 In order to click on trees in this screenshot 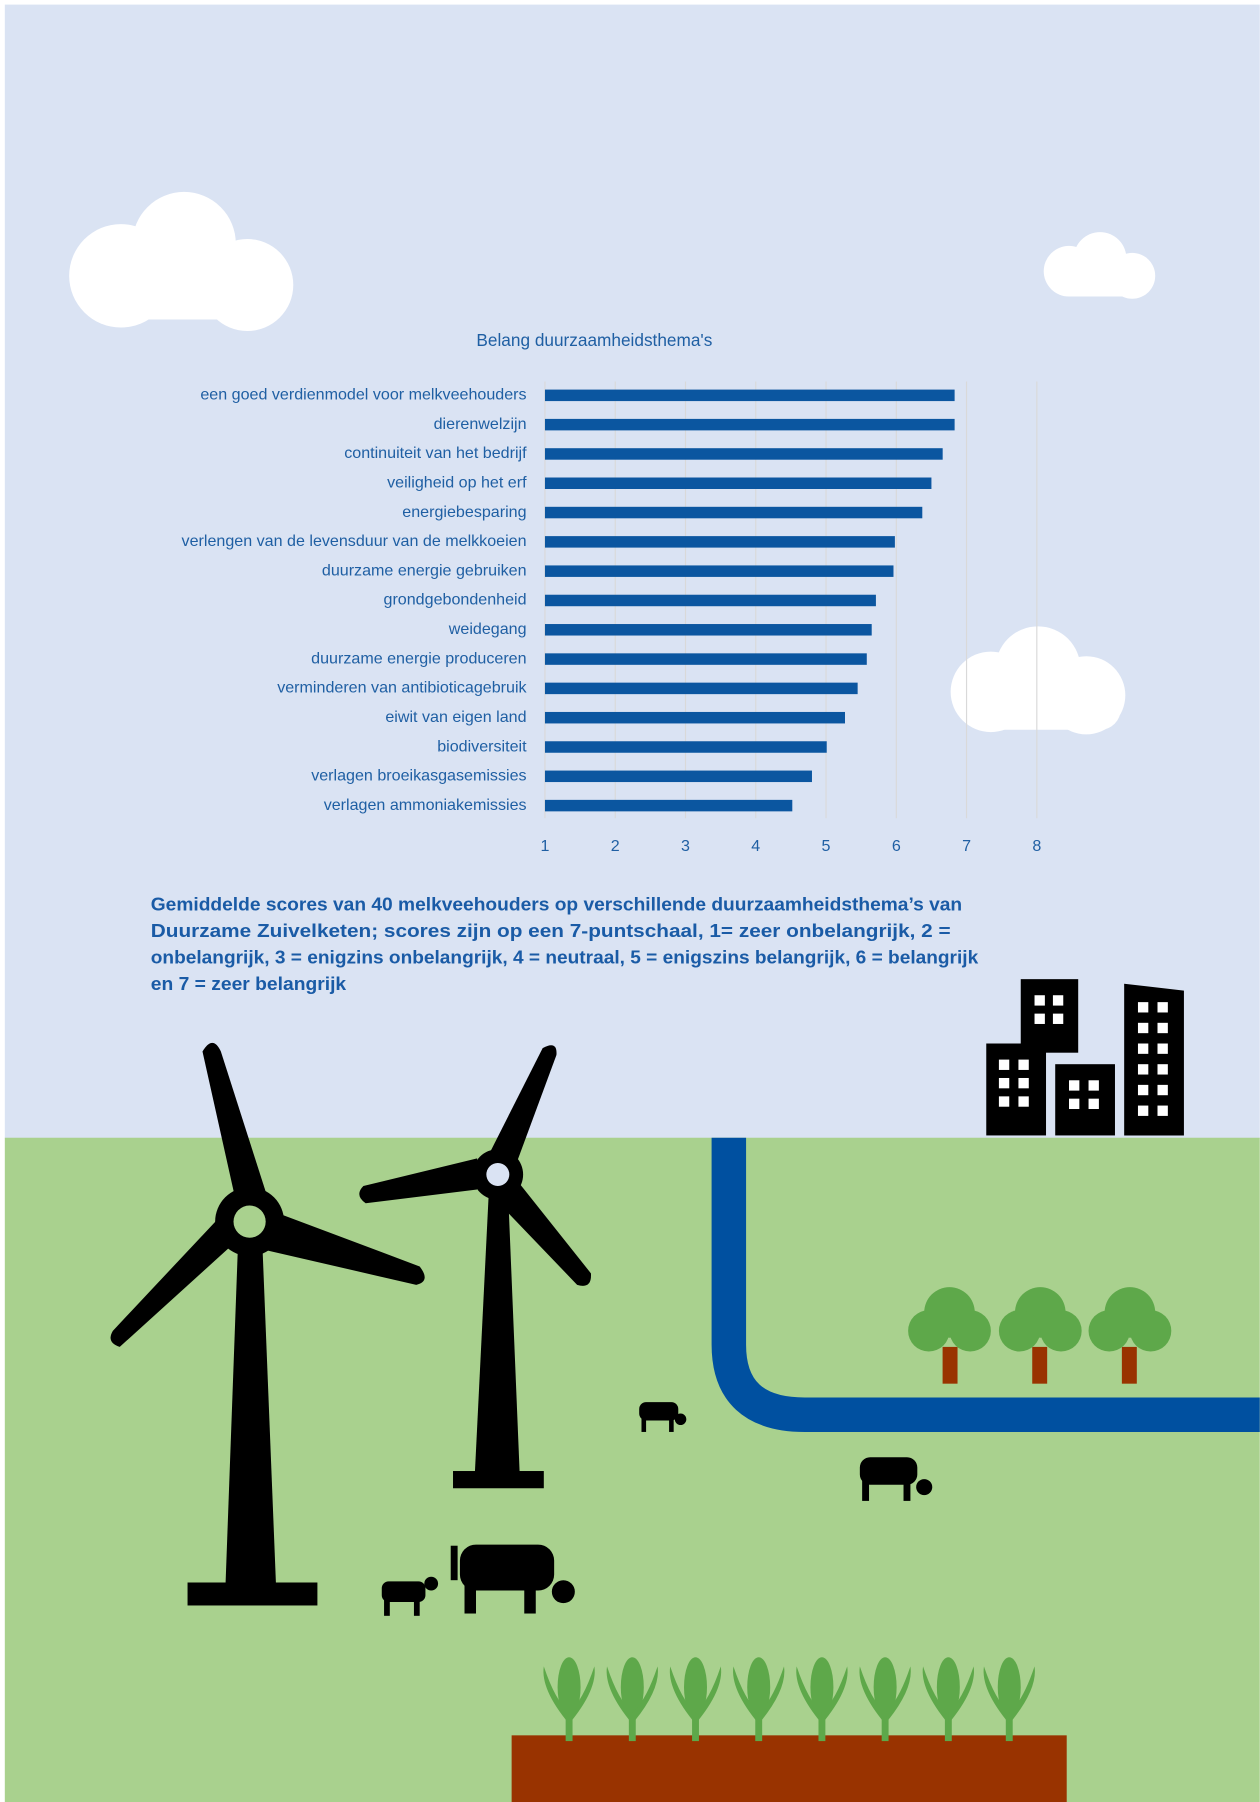, I will do `click(1040, 1335)`.